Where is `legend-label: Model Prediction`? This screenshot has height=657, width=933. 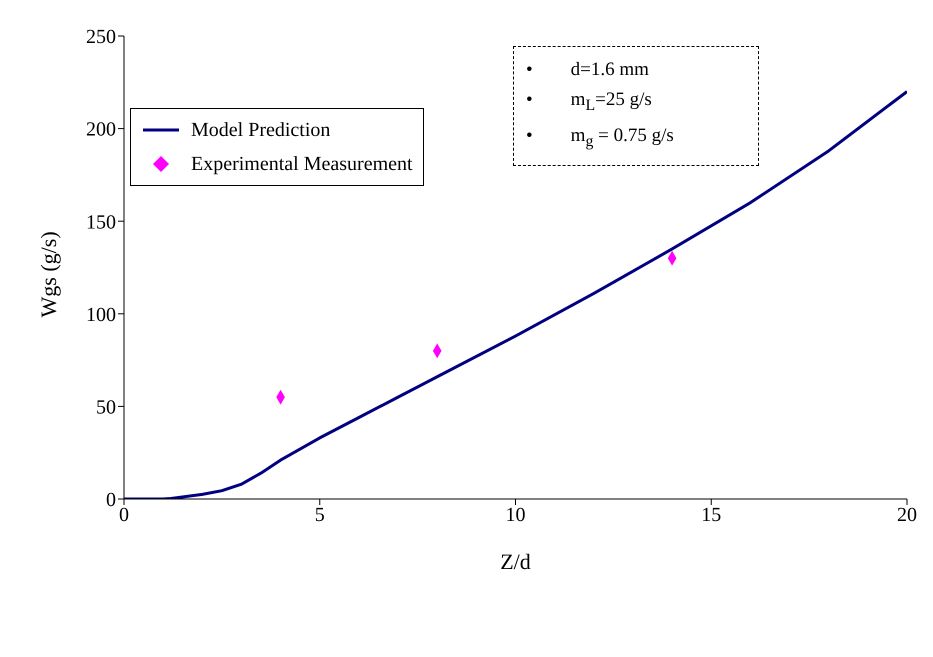 legend-label: Model Prediction is located at coordinates (260, 130).